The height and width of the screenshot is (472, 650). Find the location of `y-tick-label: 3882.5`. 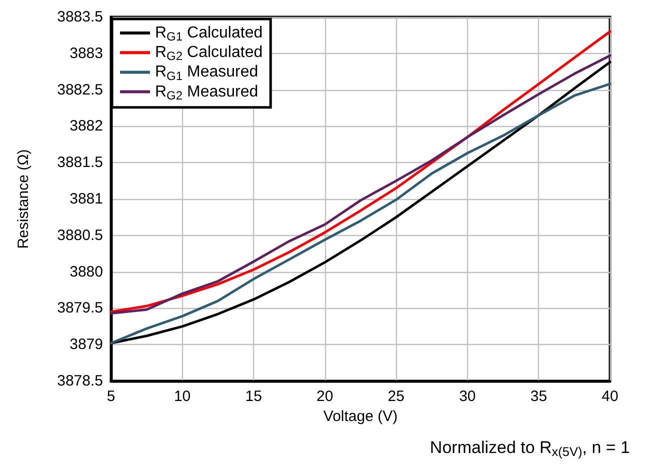

y-tick-label: 3882.5 is located at coordinates (80, 89).